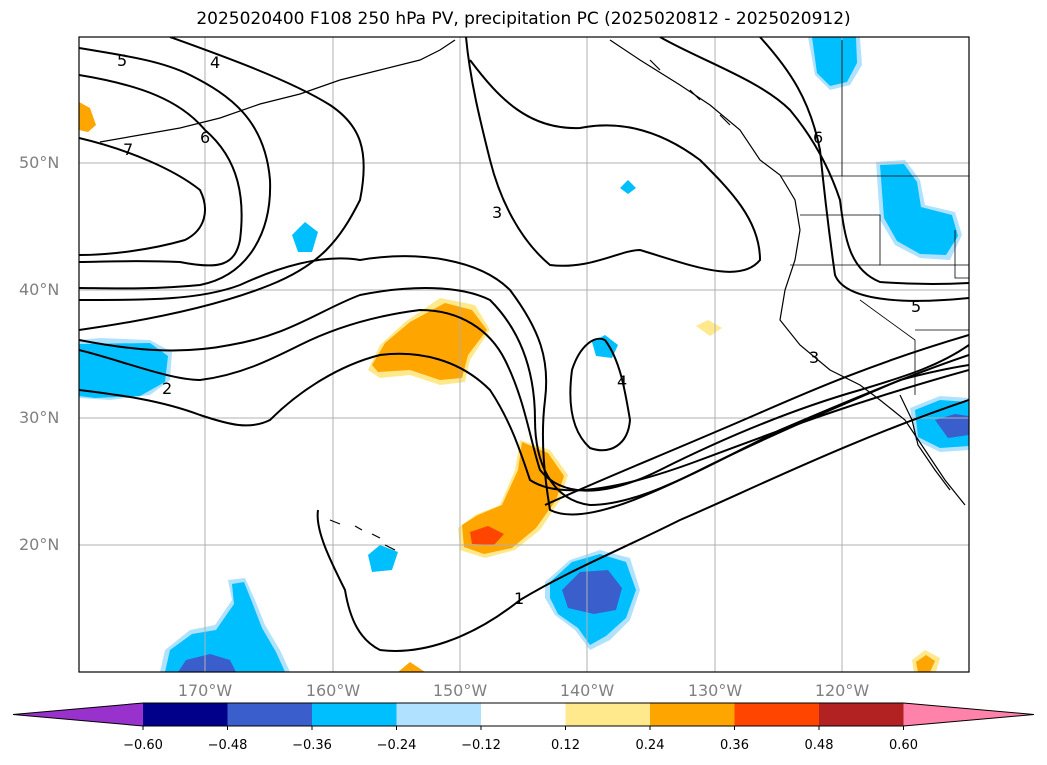  Describe the element at coordinates (39, 162) in the screenshot. I see `lat-label-50n: 50°N` at that location.